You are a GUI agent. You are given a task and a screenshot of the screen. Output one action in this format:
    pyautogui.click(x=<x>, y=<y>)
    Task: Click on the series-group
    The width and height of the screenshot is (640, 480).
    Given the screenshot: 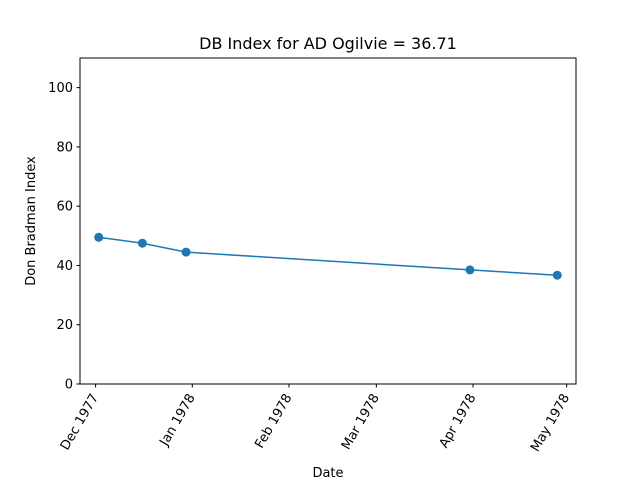 What is the action you would take?
    pyautogui.click(x=328, y=256)
    